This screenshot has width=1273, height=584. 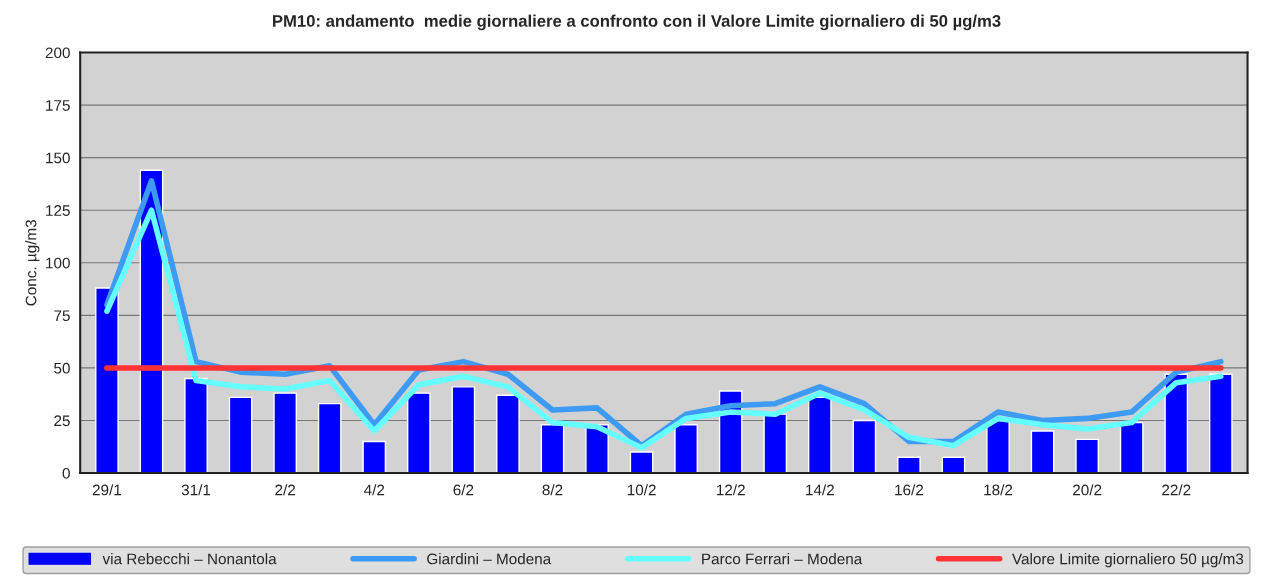 I want to click on y-tick-label: 50, so click(x=62, y=368).